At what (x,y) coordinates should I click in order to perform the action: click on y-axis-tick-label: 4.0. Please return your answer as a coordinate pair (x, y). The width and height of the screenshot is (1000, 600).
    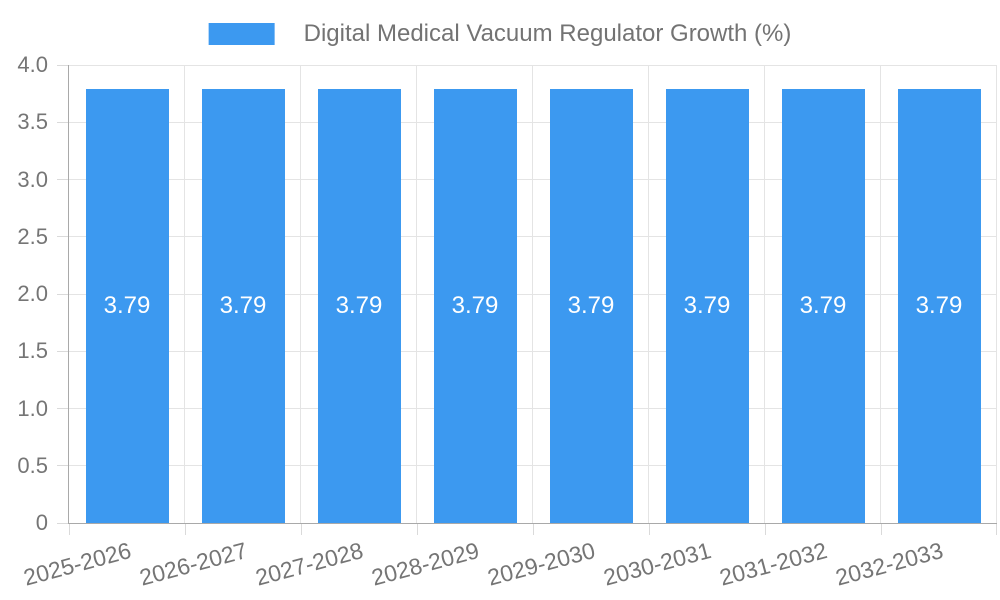
    Looking at the image, I should click on (32, 64).